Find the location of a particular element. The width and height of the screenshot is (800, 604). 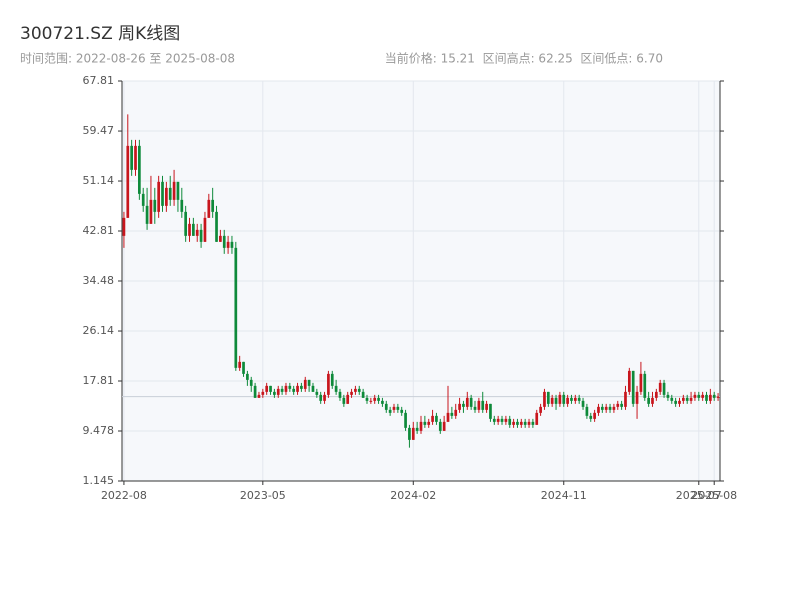

y-tick-label: 17.81 is located at coordinates (99, 380).